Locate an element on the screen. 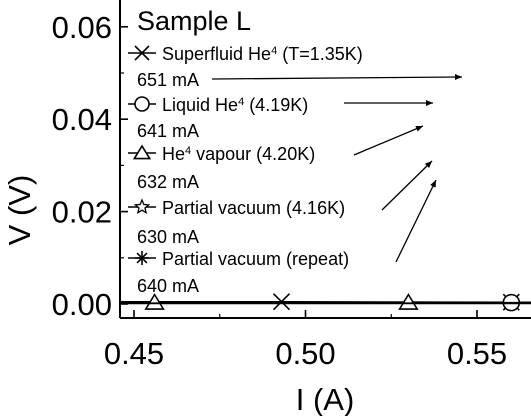 The height and width of the screenshot is (416, 531). legend-label: He4 vapour (4.20K) is located at coordinates (238, 154).